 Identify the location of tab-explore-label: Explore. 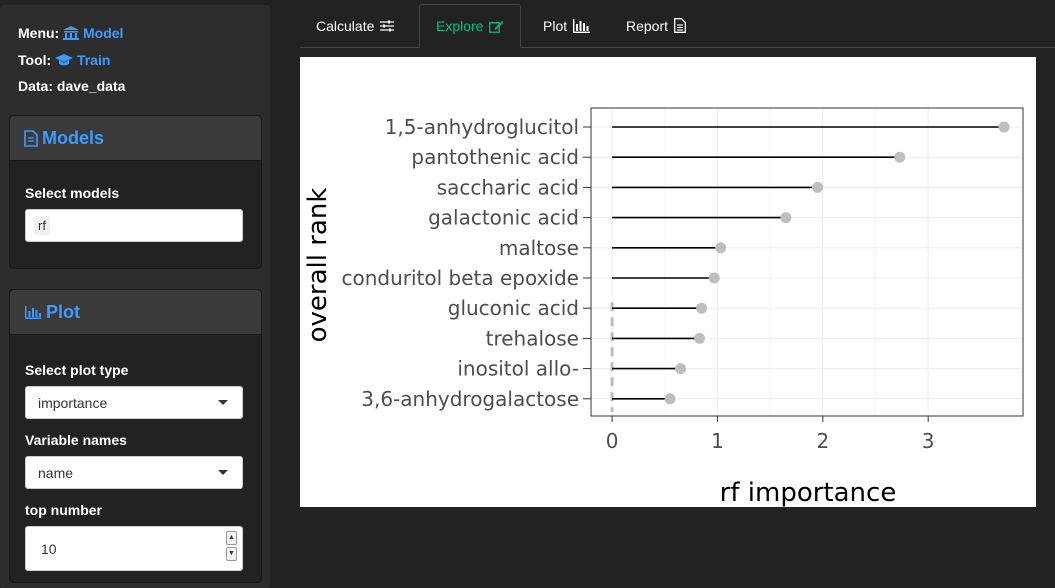
(460, 26).